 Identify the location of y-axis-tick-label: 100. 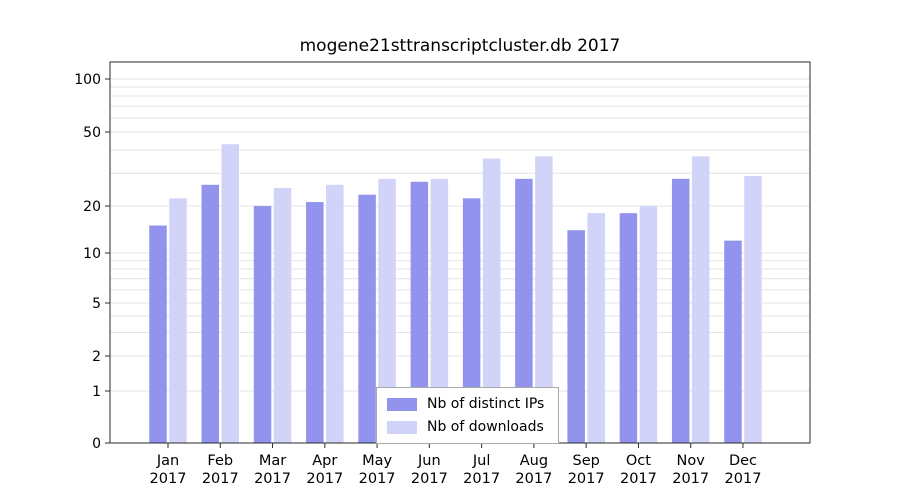
(87, 80).